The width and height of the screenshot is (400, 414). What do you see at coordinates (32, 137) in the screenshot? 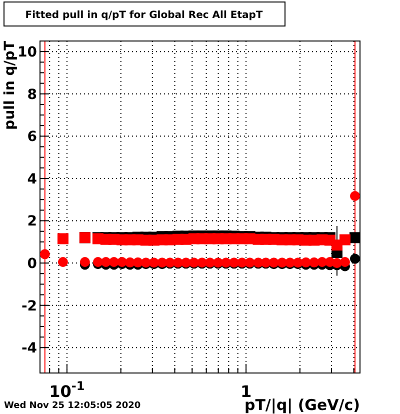
I see `y-tick-label: 6` at bounding box center [32, 137].